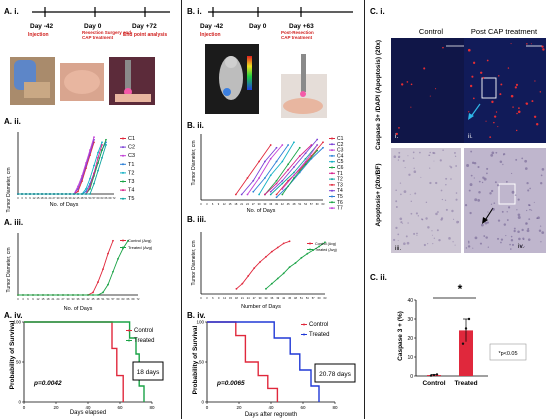  What do you see at coordinates (504, 200) in the screenshot?
I see `treated-bf-texture` at bounding box center [504, 200].